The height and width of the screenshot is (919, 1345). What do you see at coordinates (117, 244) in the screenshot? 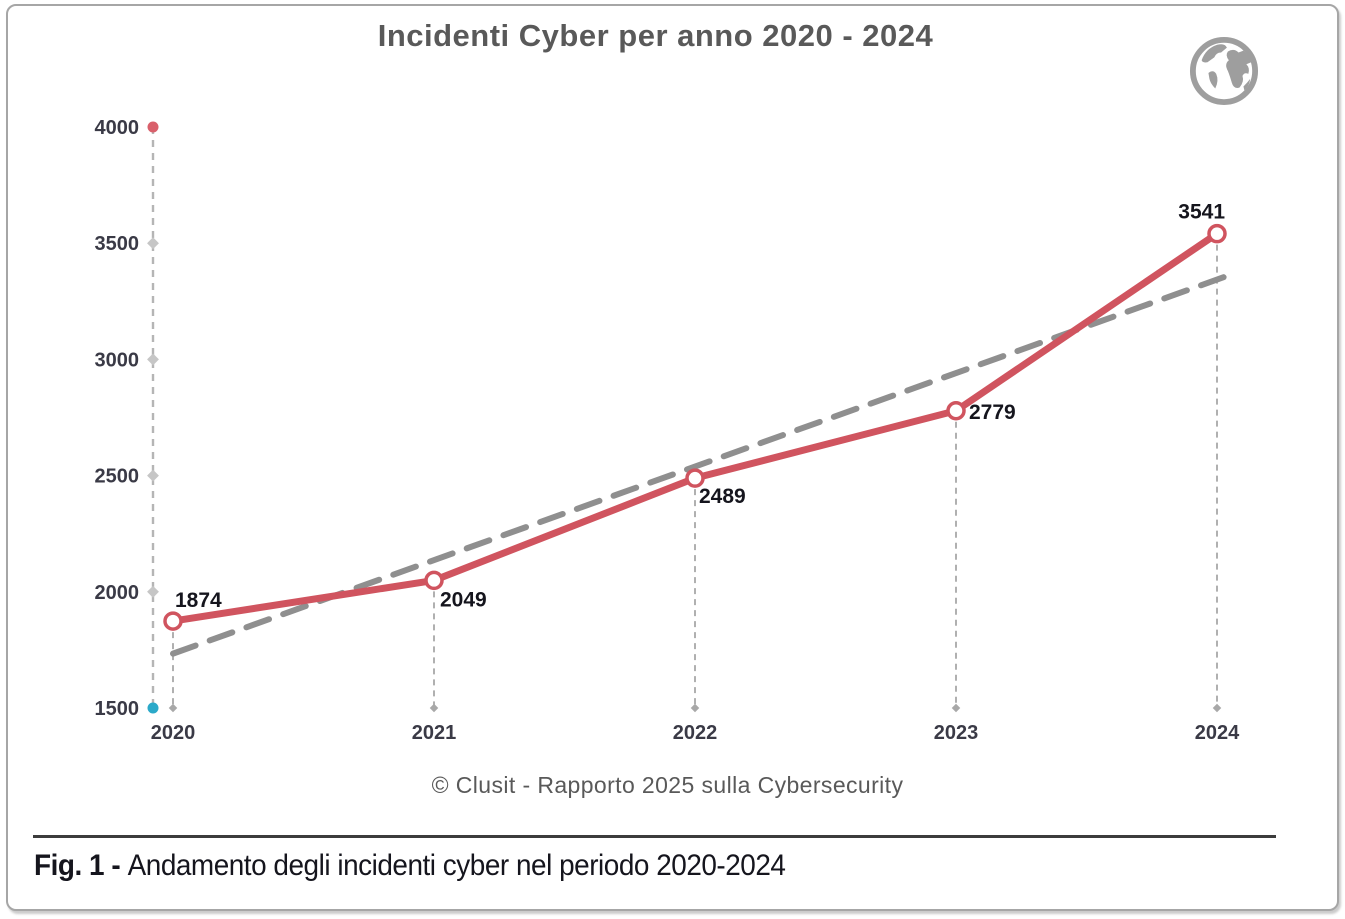
I see `y-tick-label: 3500` at bounding box center [117, 244].